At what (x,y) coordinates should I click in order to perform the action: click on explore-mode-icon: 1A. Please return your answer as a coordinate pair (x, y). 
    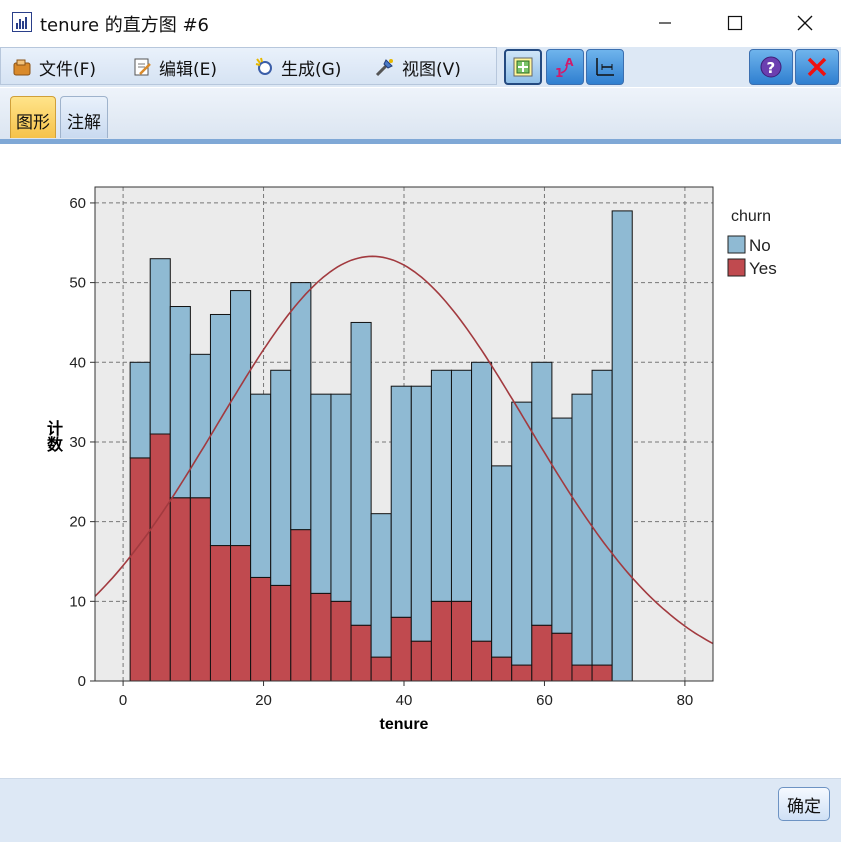
    Looking at the image, I should click on (564, 67).